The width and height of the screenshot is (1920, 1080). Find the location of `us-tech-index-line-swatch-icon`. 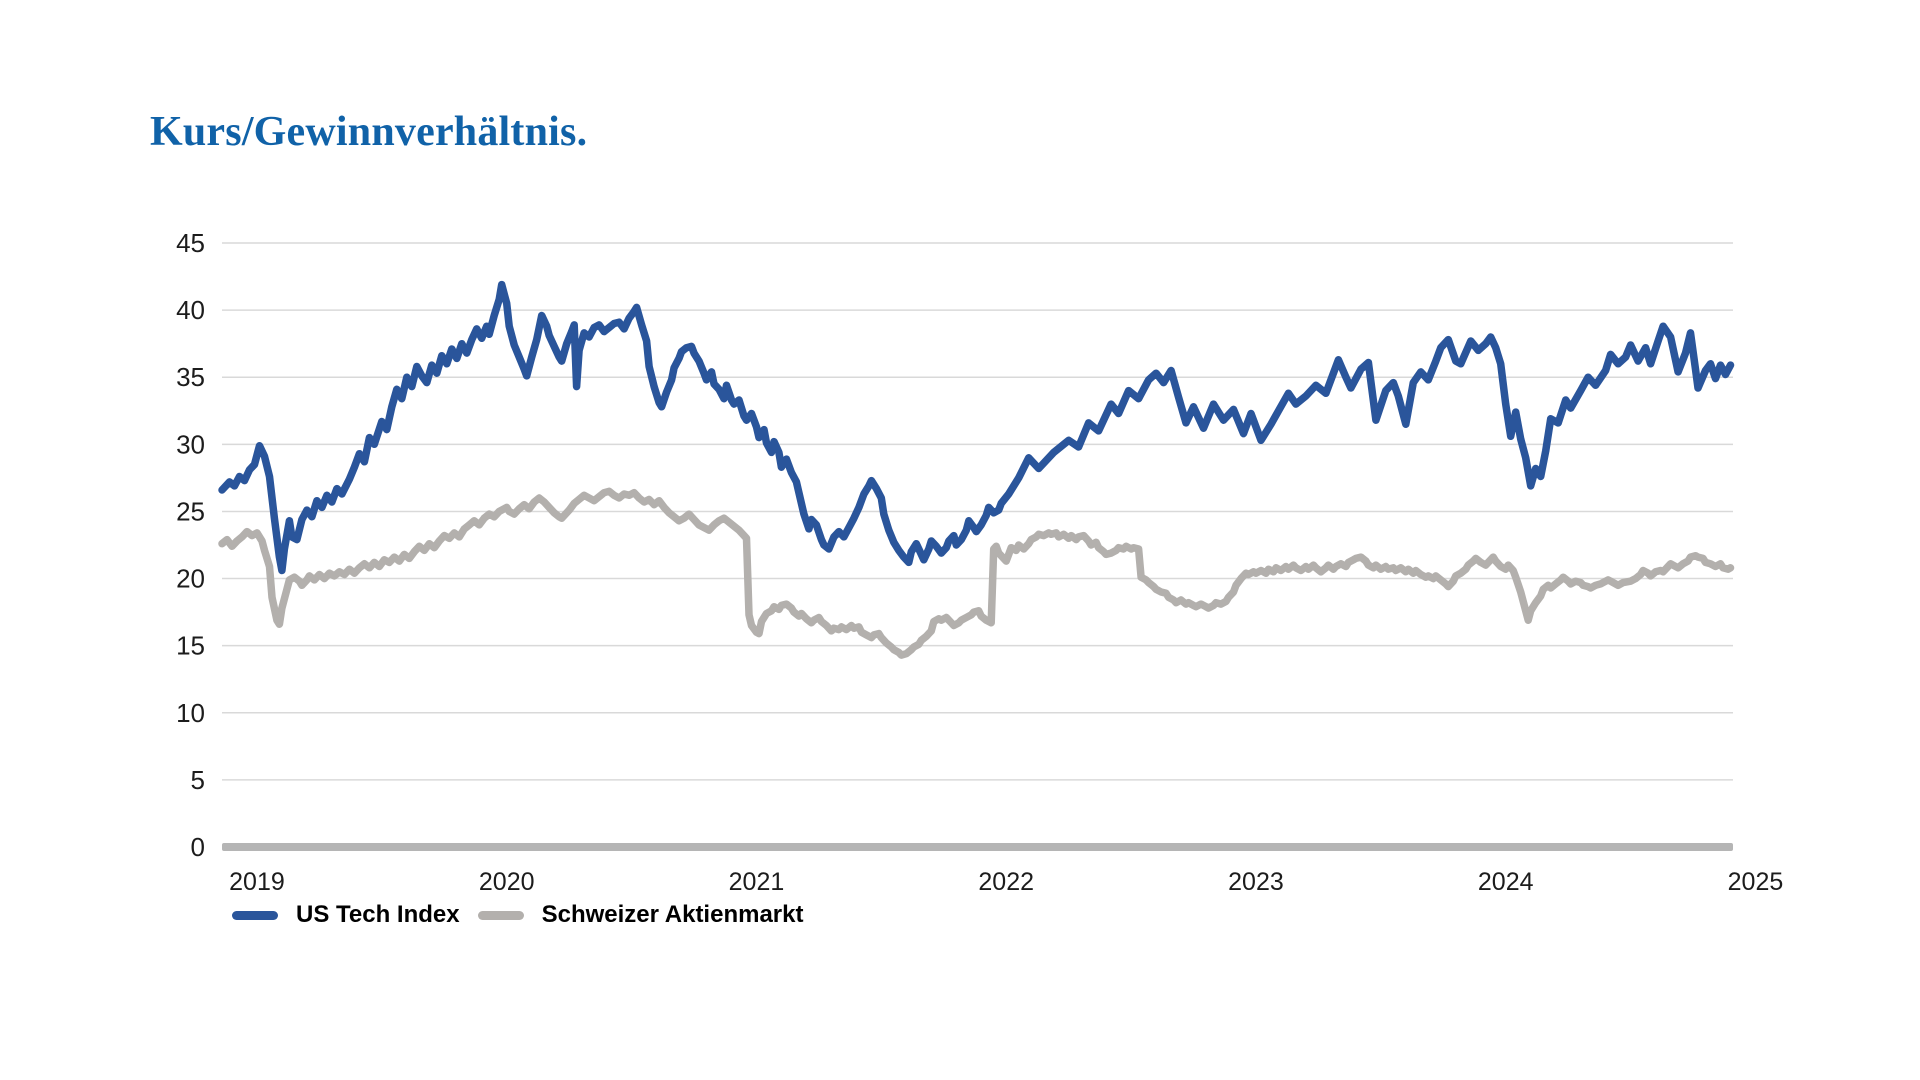

us-tech-index-line-swatch-icon is located at coordinates (255, 915).